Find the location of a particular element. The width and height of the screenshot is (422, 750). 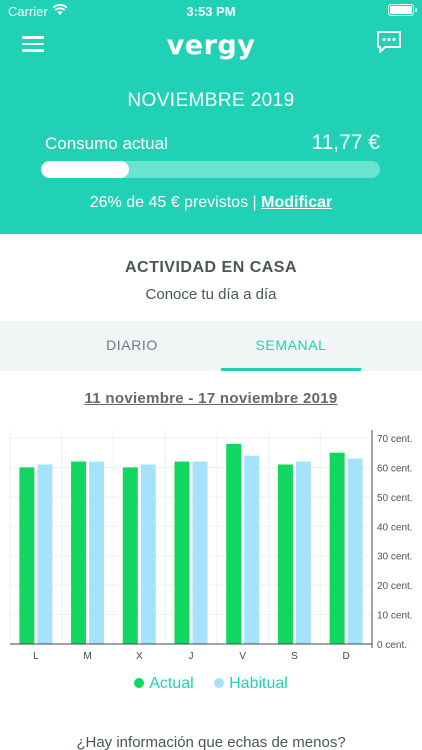

section-subtitle: Conoce tu día a día is located at coordinates (211, 294).